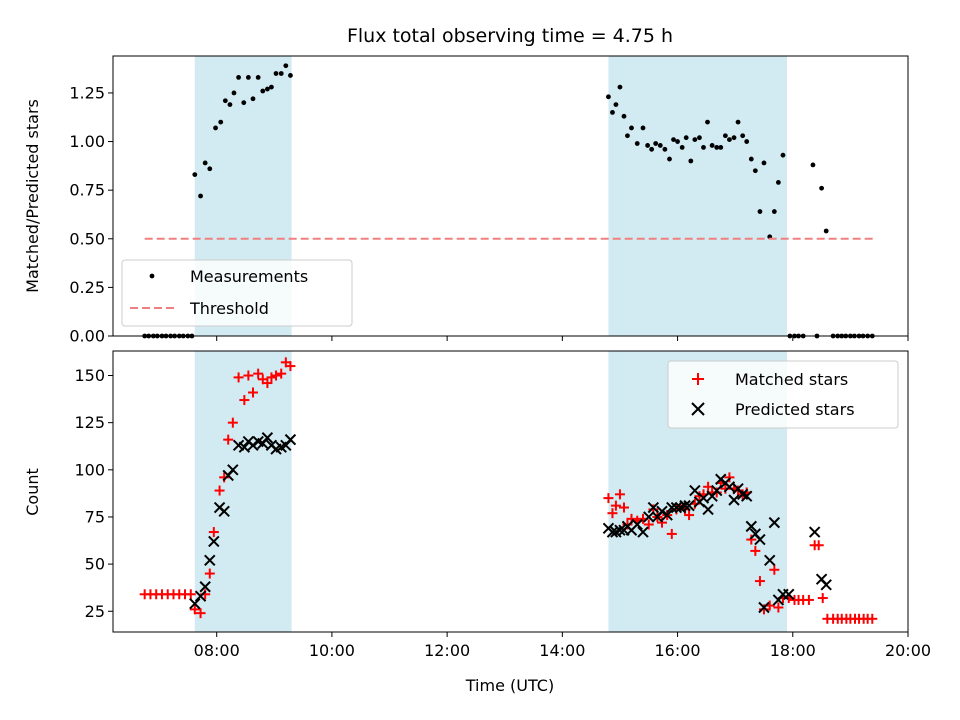  I want to click on top-legend: Measurements Threshold, so click(237, 293).